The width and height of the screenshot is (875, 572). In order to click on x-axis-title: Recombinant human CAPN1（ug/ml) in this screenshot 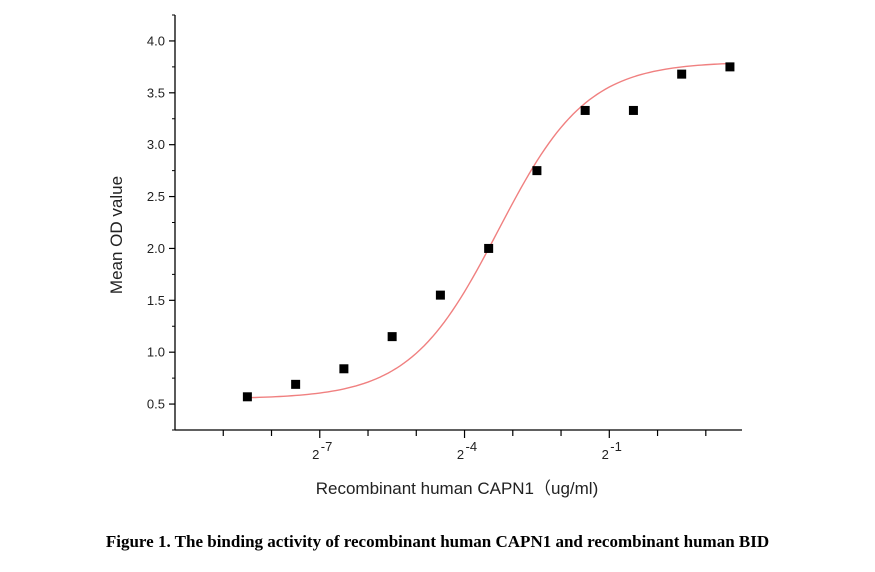, I will do `click(457, 488)`.